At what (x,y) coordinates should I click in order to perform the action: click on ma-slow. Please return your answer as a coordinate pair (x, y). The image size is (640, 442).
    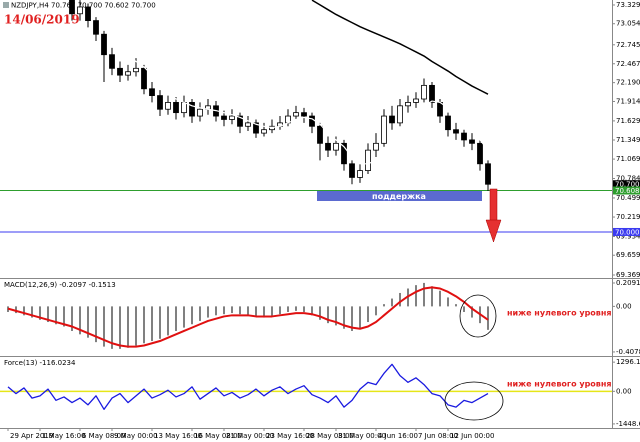
    Looking at the image, I should click on (400, 47).